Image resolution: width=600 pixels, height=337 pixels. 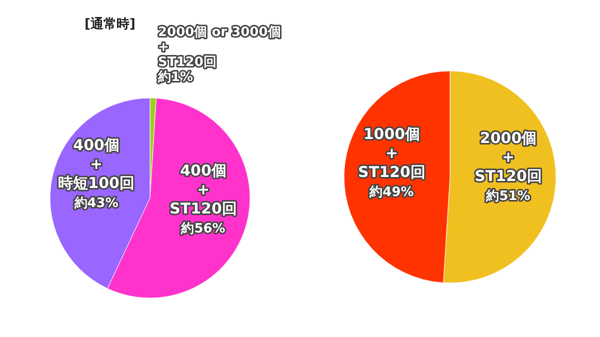 What do you see at coordinates (391, 192) in the screenshot?
I see `data-label: 約49%` at bounding box center [391, 192].